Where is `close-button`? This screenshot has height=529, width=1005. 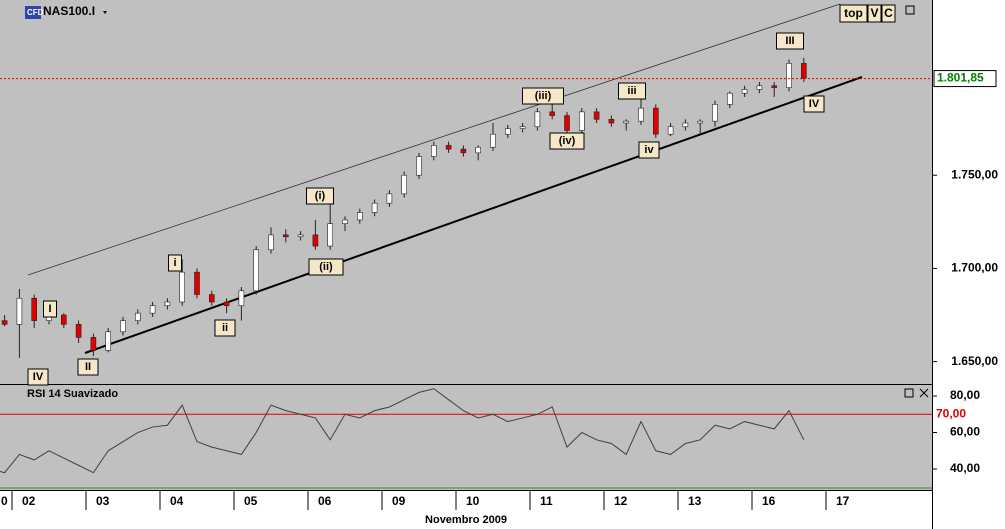 close-button is located at coordinates (924, 393).